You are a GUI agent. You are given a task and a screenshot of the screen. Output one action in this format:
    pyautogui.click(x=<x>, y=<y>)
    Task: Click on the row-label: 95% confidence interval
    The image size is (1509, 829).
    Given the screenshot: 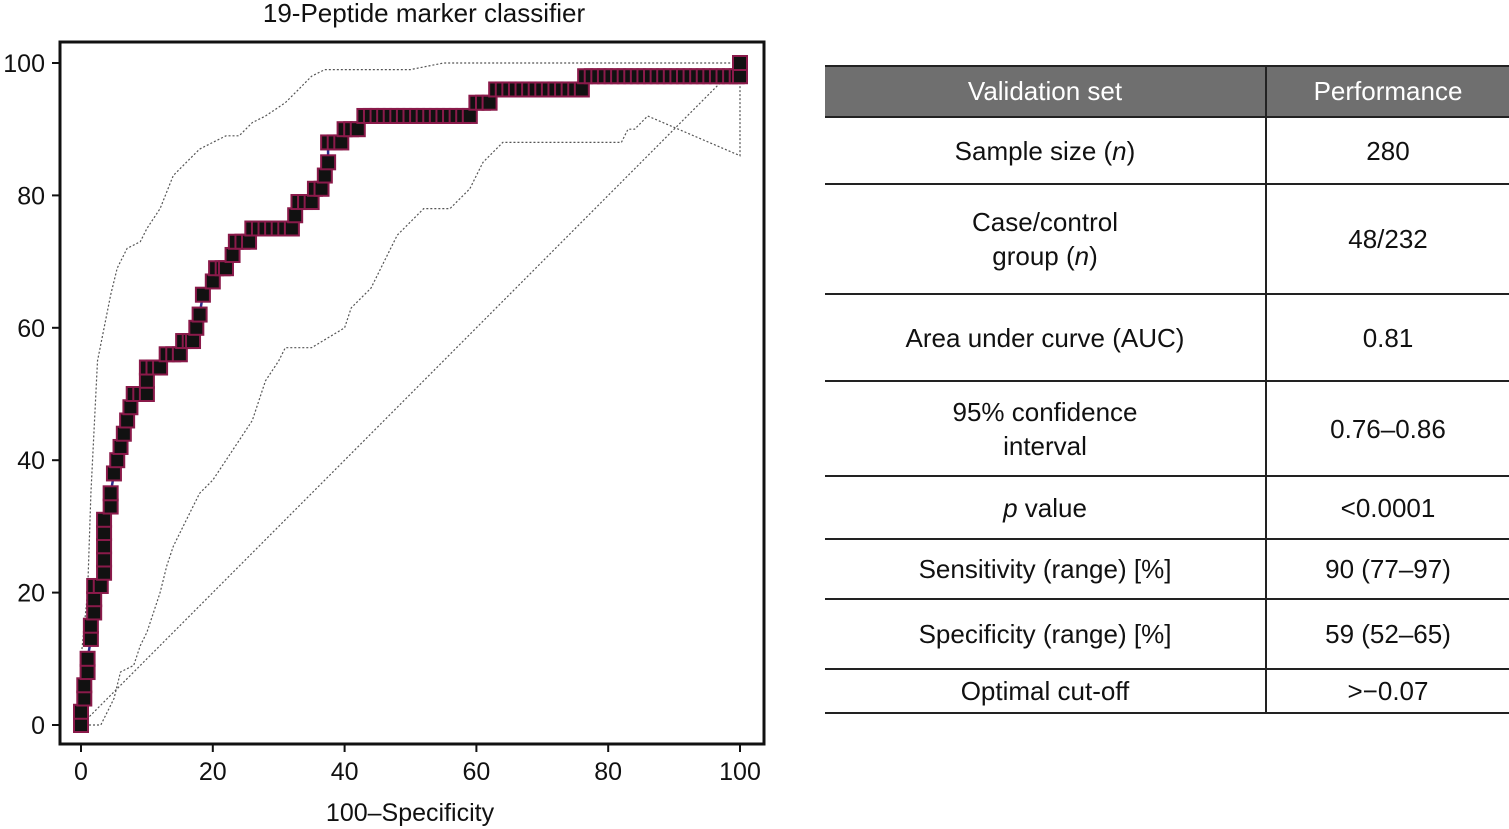 What is the action you would take?
    pyautogui.click(x=1046, y=429)
    